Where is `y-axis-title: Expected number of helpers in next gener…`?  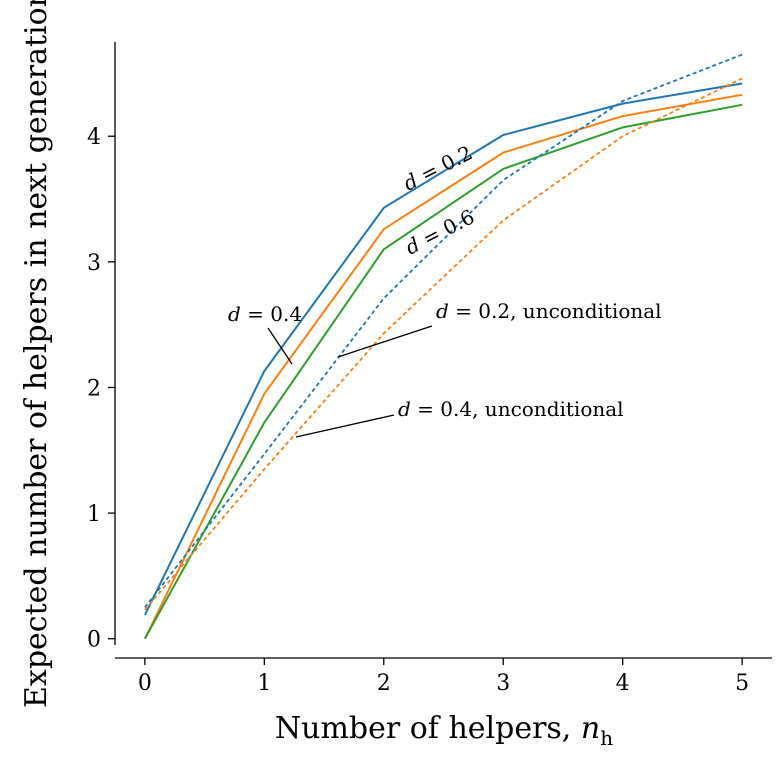
y-axis-title: Expected number of helpers in next gener… is located at coordinates (36, 354).